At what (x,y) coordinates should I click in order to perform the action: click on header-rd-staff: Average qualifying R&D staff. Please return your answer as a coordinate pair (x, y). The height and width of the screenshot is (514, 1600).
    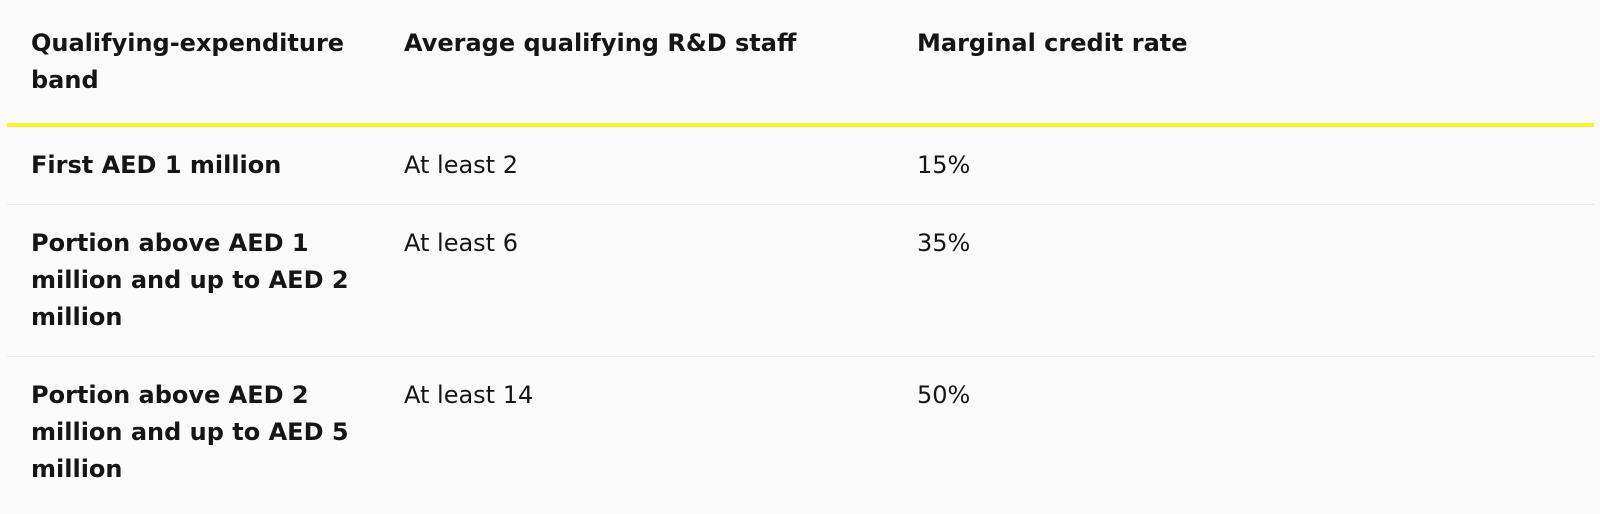
    Looking at the image, I should click on (600, 43).